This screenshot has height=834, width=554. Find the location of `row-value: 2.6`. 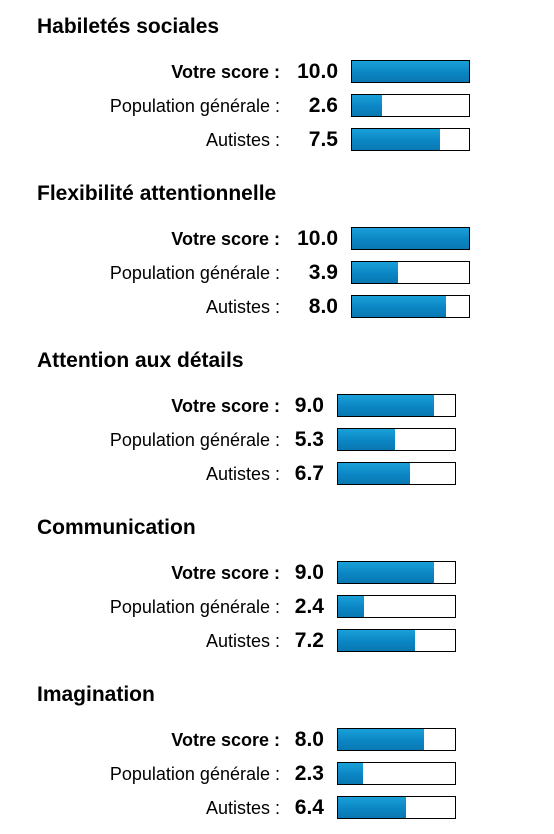

row-value: 2.6 is located at coordinates (323, 105).